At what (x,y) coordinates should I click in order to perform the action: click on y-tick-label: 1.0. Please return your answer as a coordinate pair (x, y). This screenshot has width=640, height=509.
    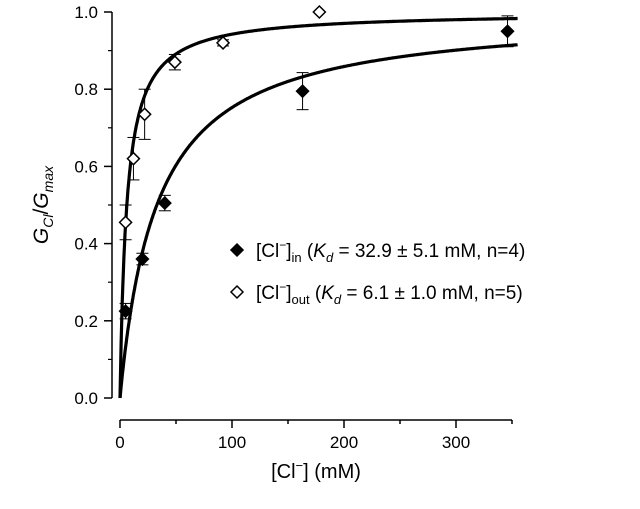
    Looking at the image, I should click on (86, 12).